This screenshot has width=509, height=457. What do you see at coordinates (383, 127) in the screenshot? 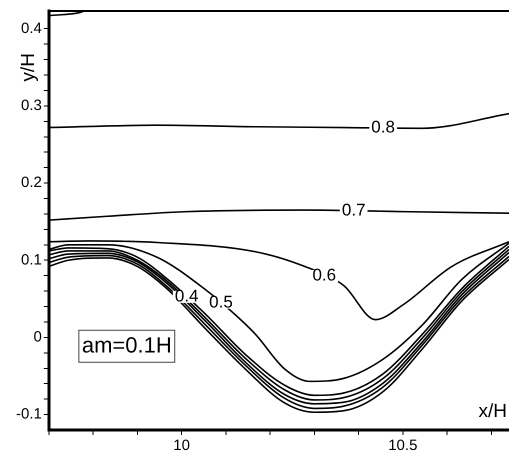
I see `series-label: 0.8` at bounding box center [383, 127].